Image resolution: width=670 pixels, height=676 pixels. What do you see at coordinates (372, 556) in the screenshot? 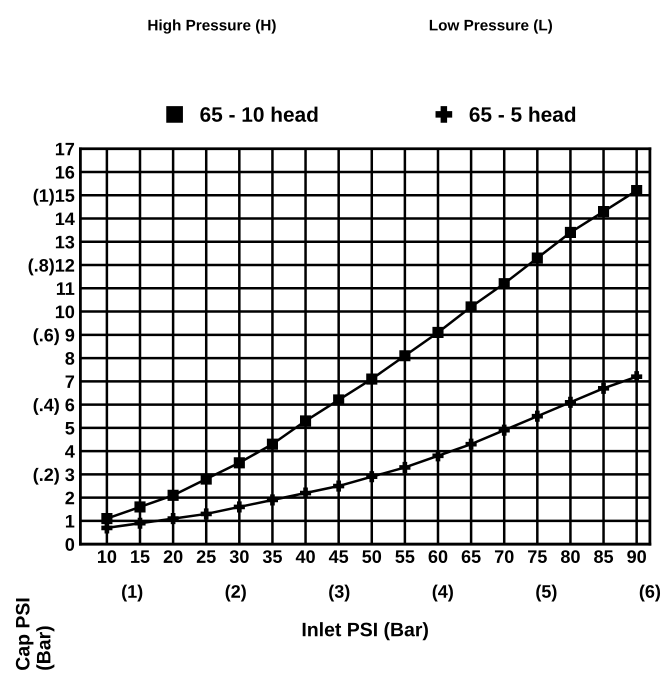
I see `x-tick-label: 50` at bounding box center [372, 556].